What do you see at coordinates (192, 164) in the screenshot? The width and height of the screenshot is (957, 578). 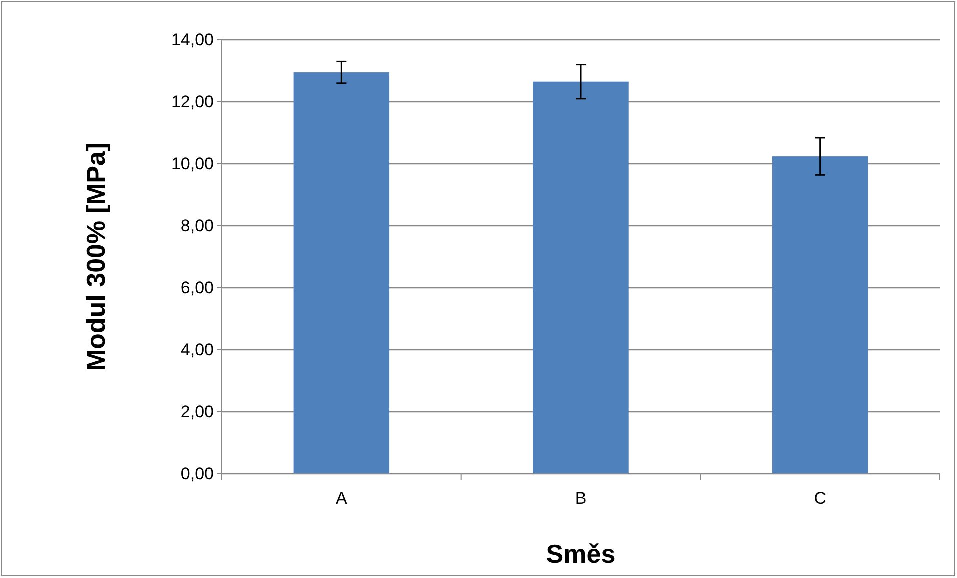 I see `y-tick-label: 10,00` at bounding box center [192, 164].